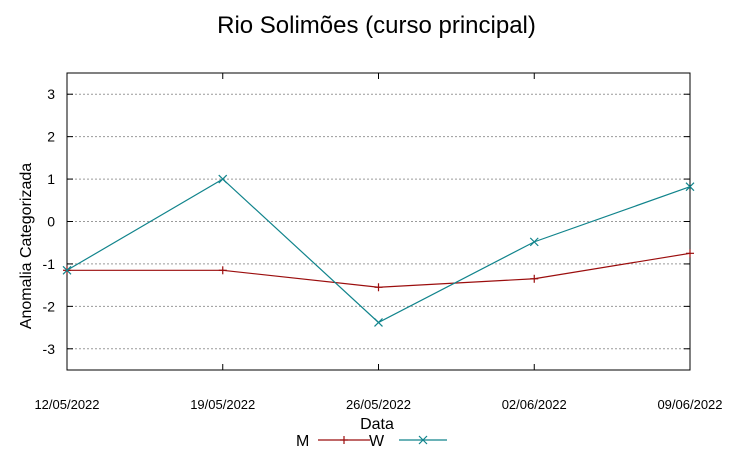 This screenshot has height=459, width=753. What do you see at coordinates (378, 404) in the screenshot?
I see `x-tick-label: 26/05/2022` at bounding box center [378, 404].